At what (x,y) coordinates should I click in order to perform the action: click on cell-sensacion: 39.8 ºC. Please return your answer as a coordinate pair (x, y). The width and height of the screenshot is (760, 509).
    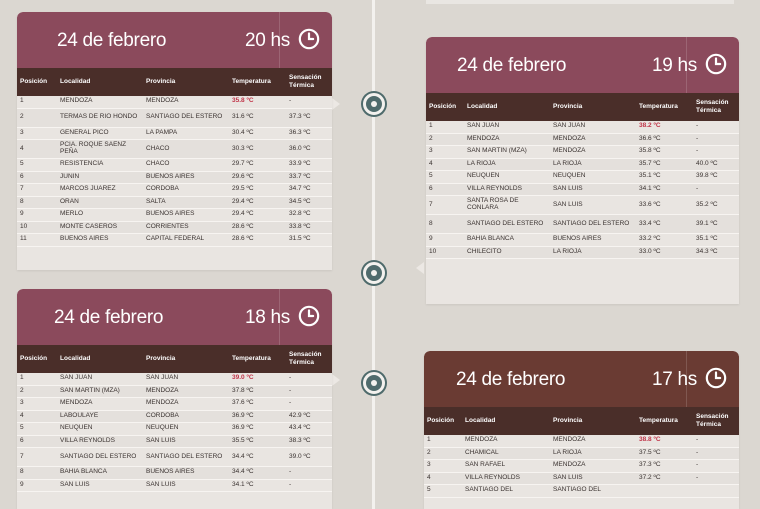
    Looking at the image, I should click on (716, 177).